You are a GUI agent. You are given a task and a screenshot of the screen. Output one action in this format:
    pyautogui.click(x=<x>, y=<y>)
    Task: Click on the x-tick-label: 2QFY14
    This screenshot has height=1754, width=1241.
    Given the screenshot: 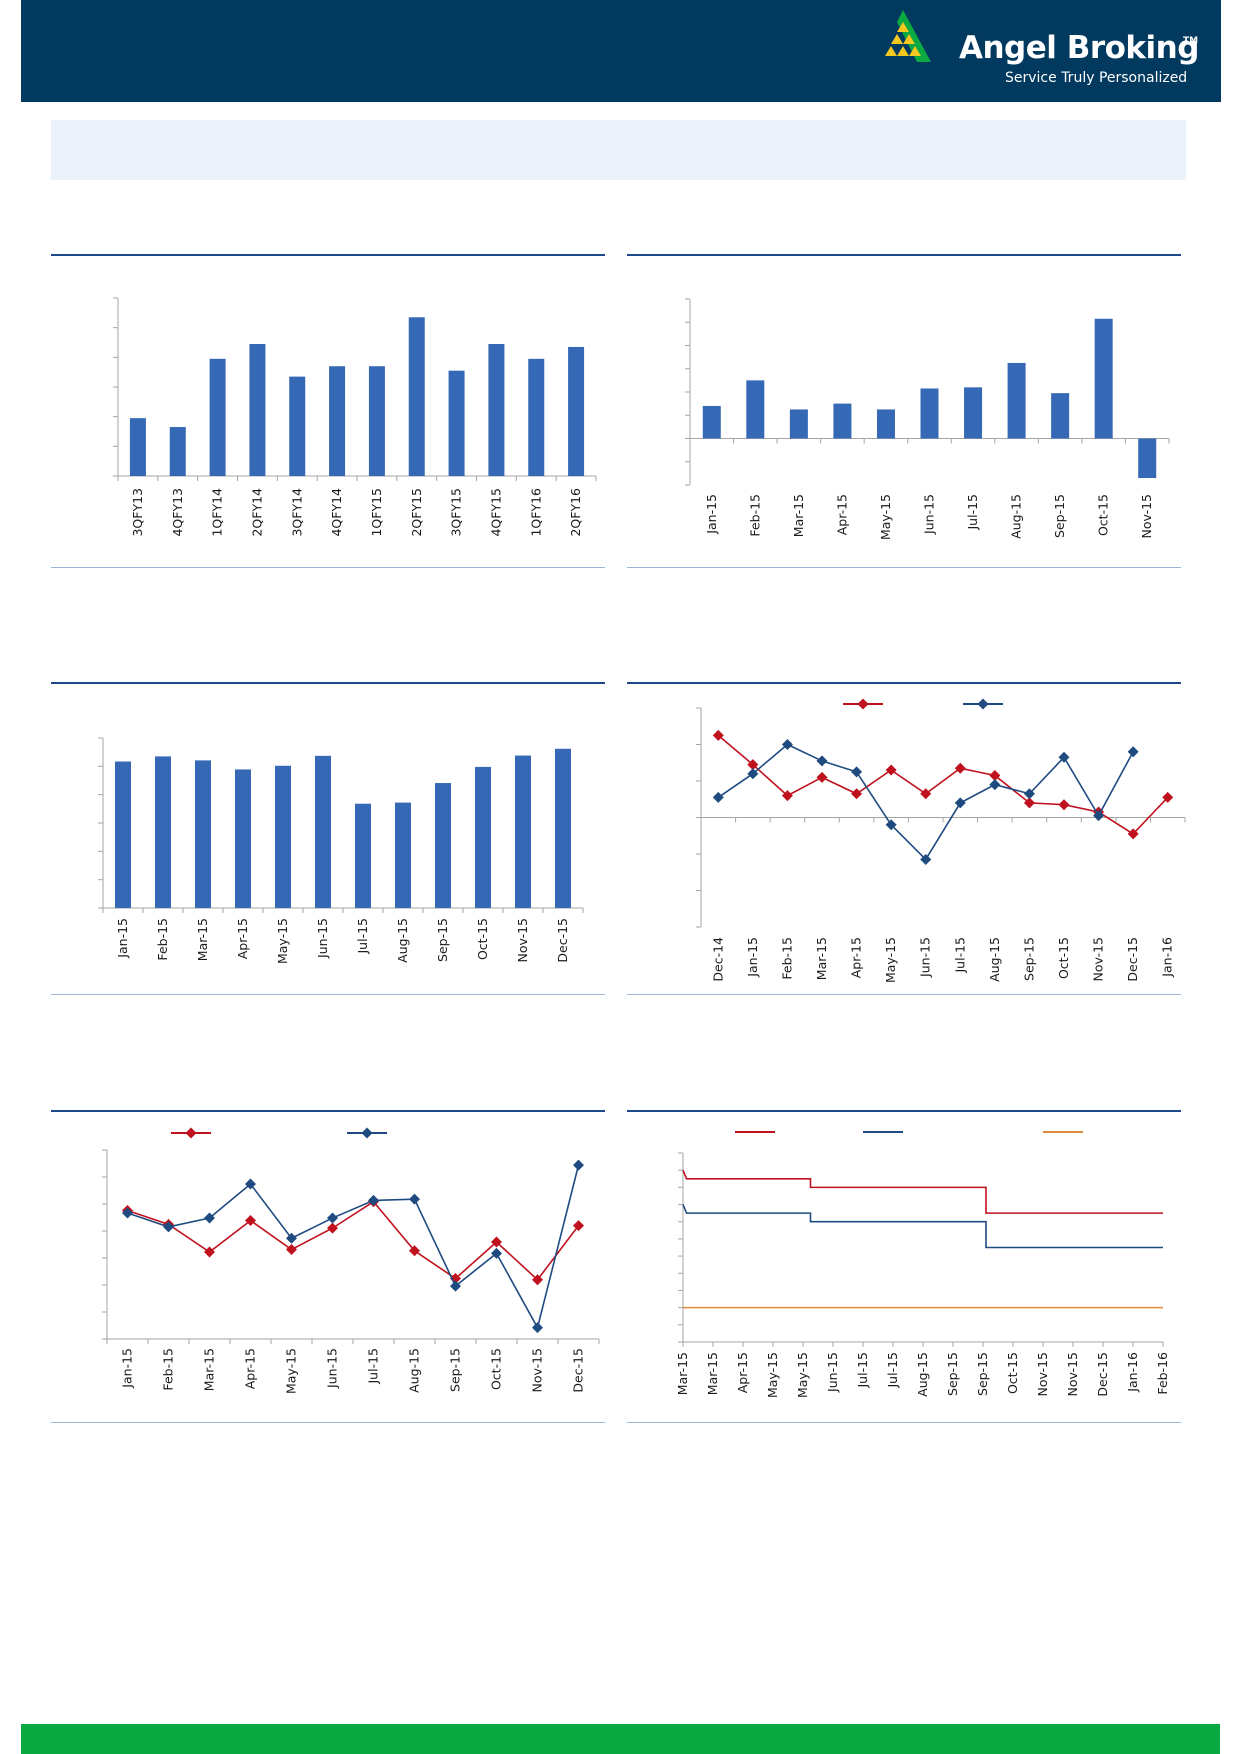 What is the action you would take?
    pyautogui.click(x=256, y=512)
    